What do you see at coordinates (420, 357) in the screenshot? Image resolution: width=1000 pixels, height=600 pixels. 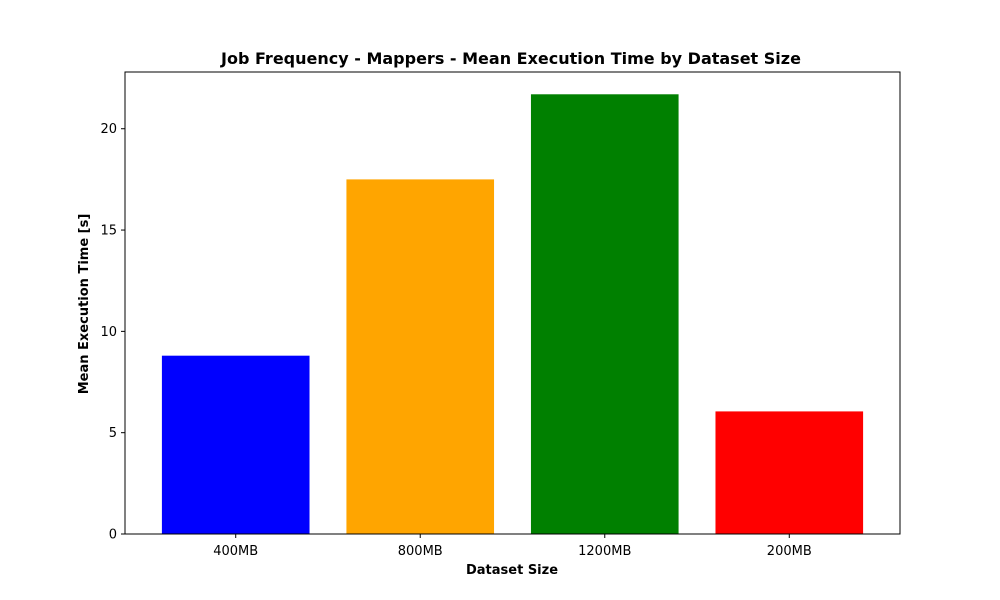 I see `bar-800mb` at bounding box center [420, 357].